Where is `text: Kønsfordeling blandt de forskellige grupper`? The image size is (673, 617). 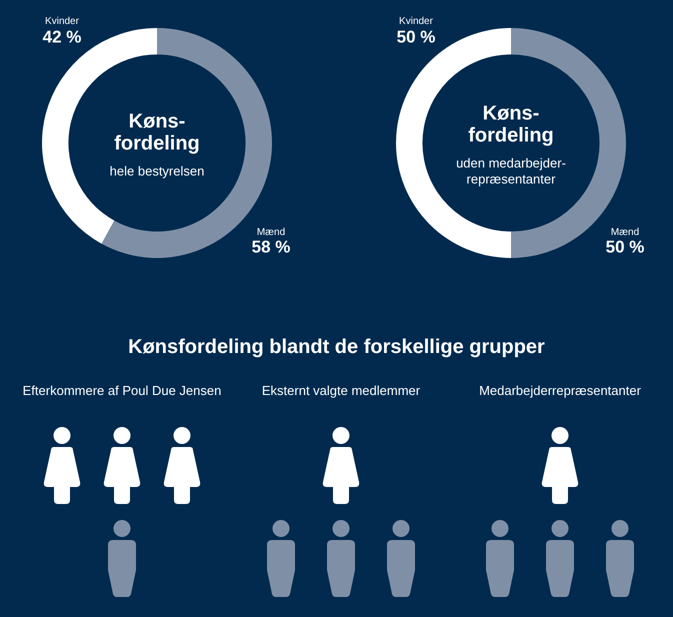 text: Kønsfordeling blandt de forskellige grupper is located at coordinates (336, 347).